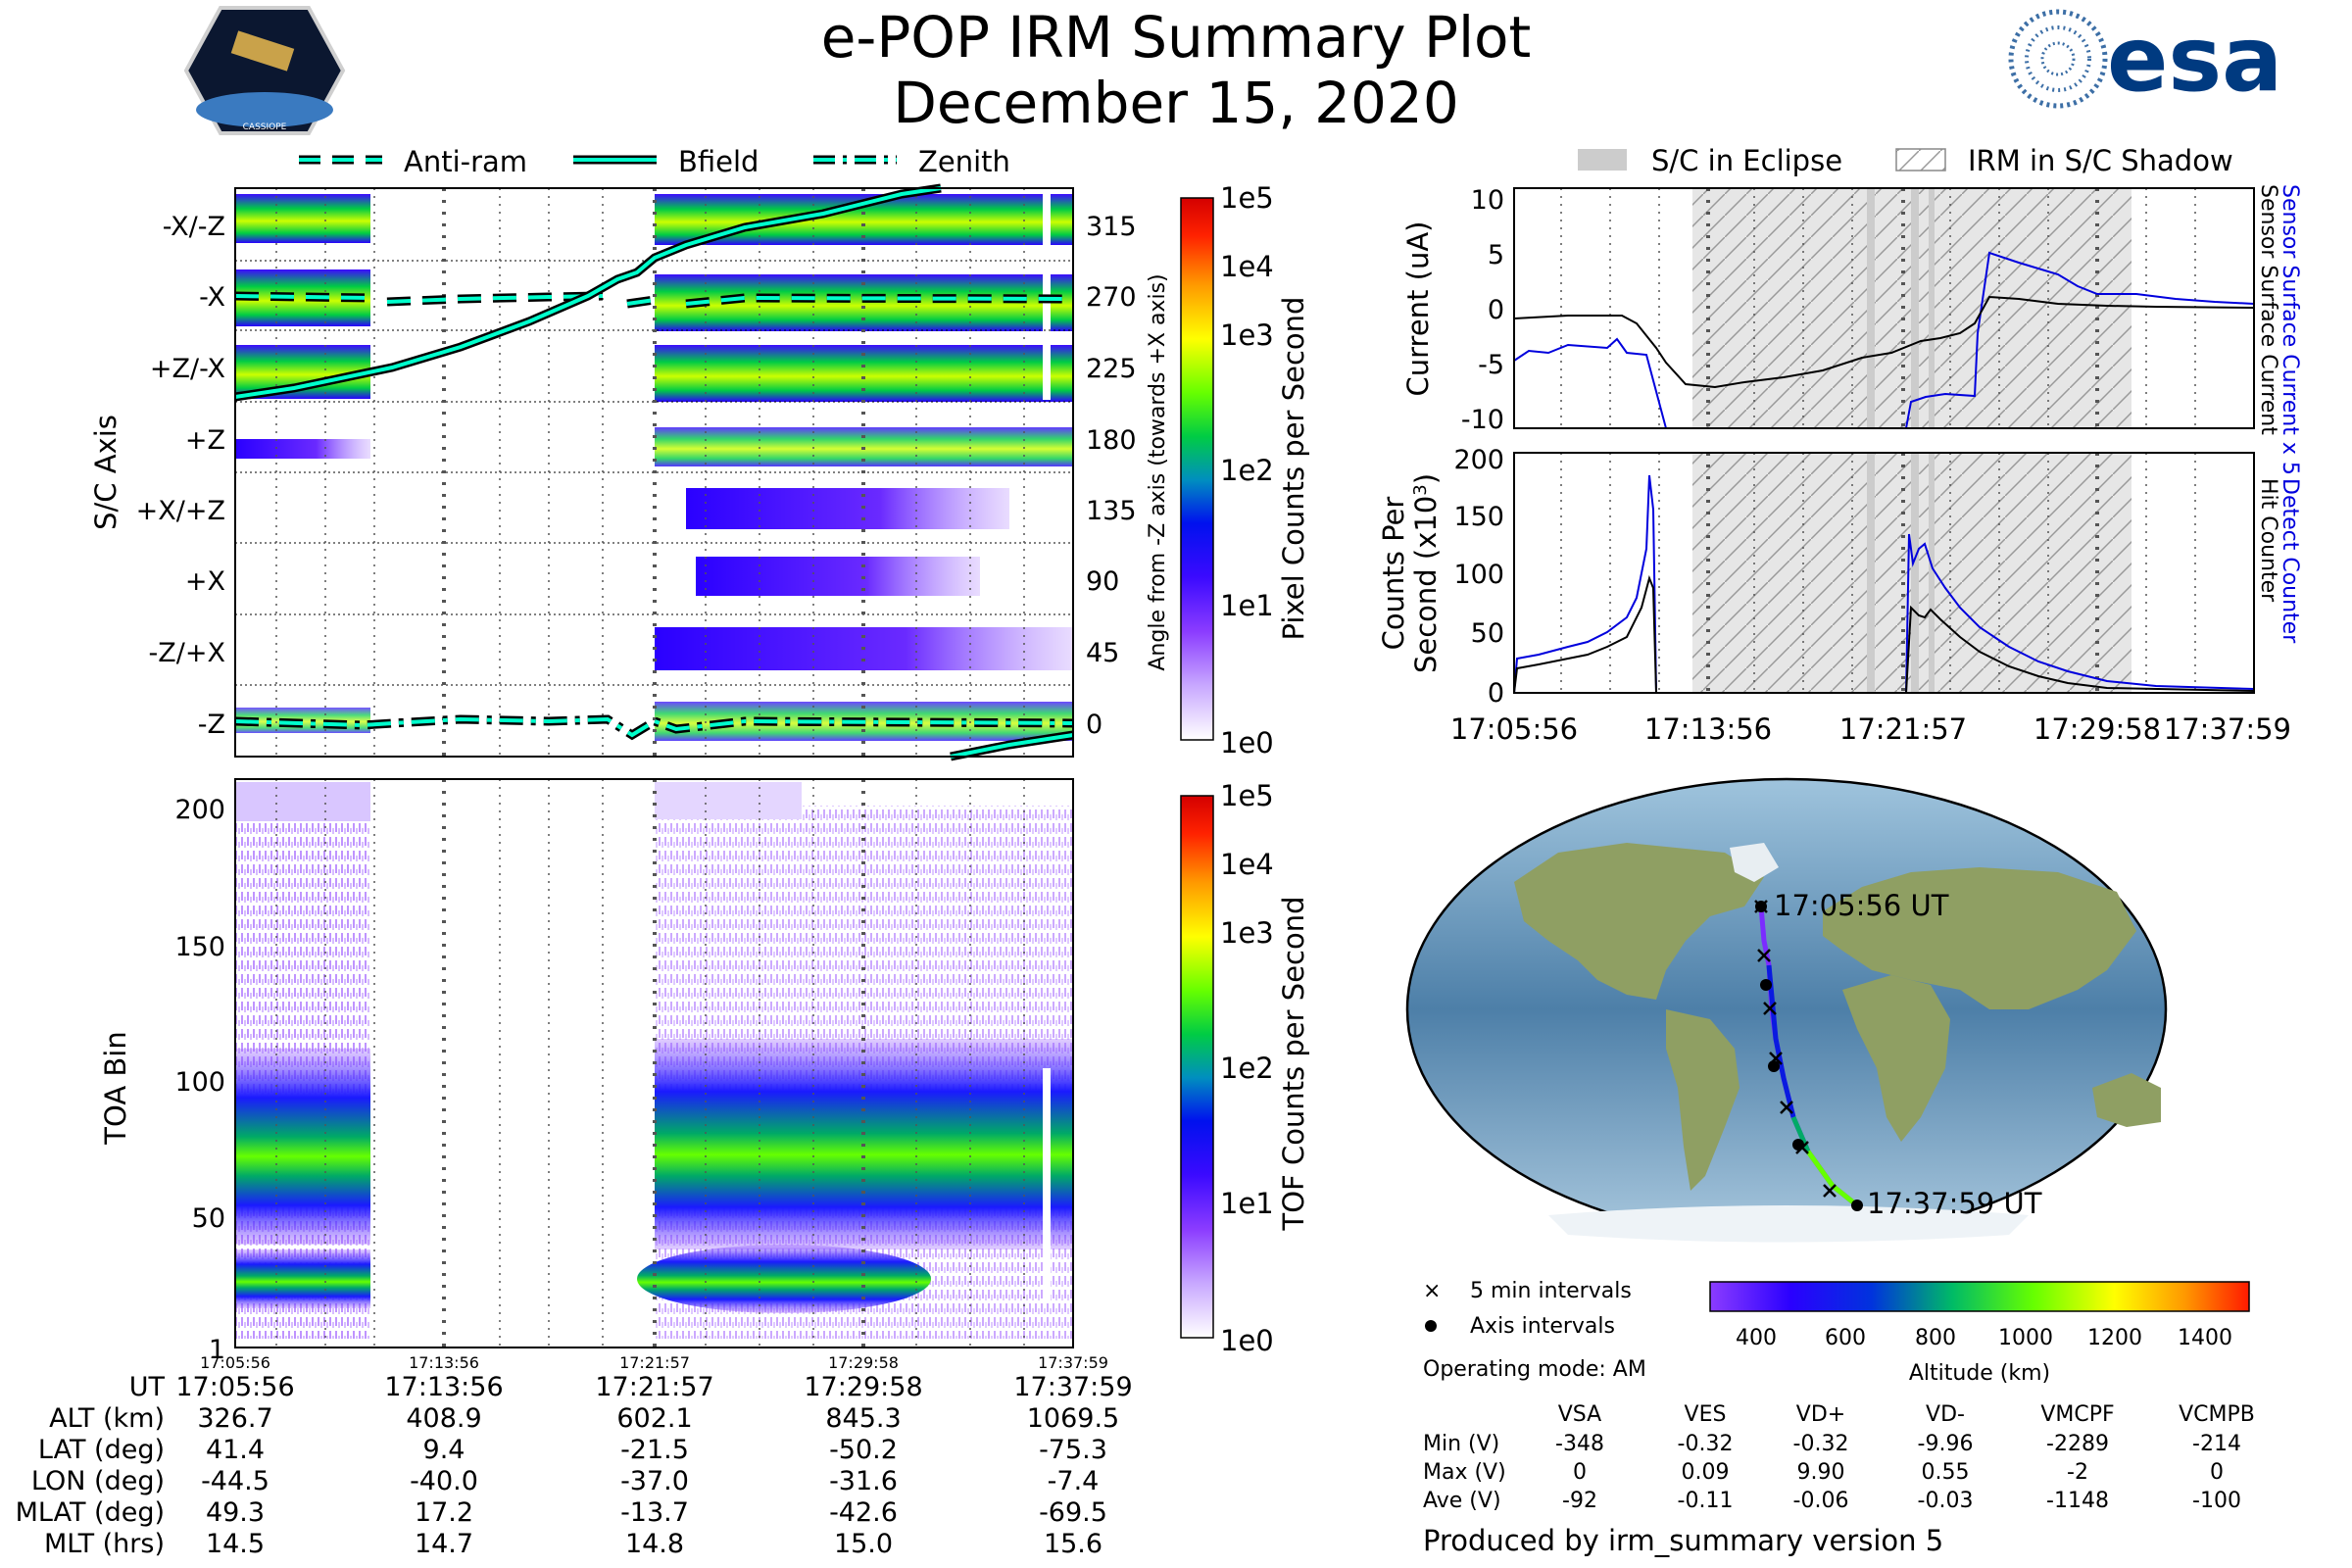  I want to click on altitude-colorbar: 400 600 800 1000 1200 1400 Altitude (km), so click(1979, 1333).